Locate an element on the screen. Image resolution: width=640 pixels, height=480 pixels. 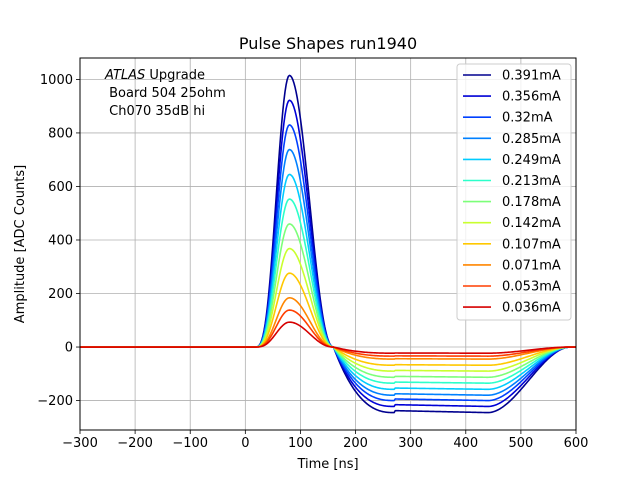
annotation-line-3: Ch070 35dB hi is located at coordinates (155, 111).